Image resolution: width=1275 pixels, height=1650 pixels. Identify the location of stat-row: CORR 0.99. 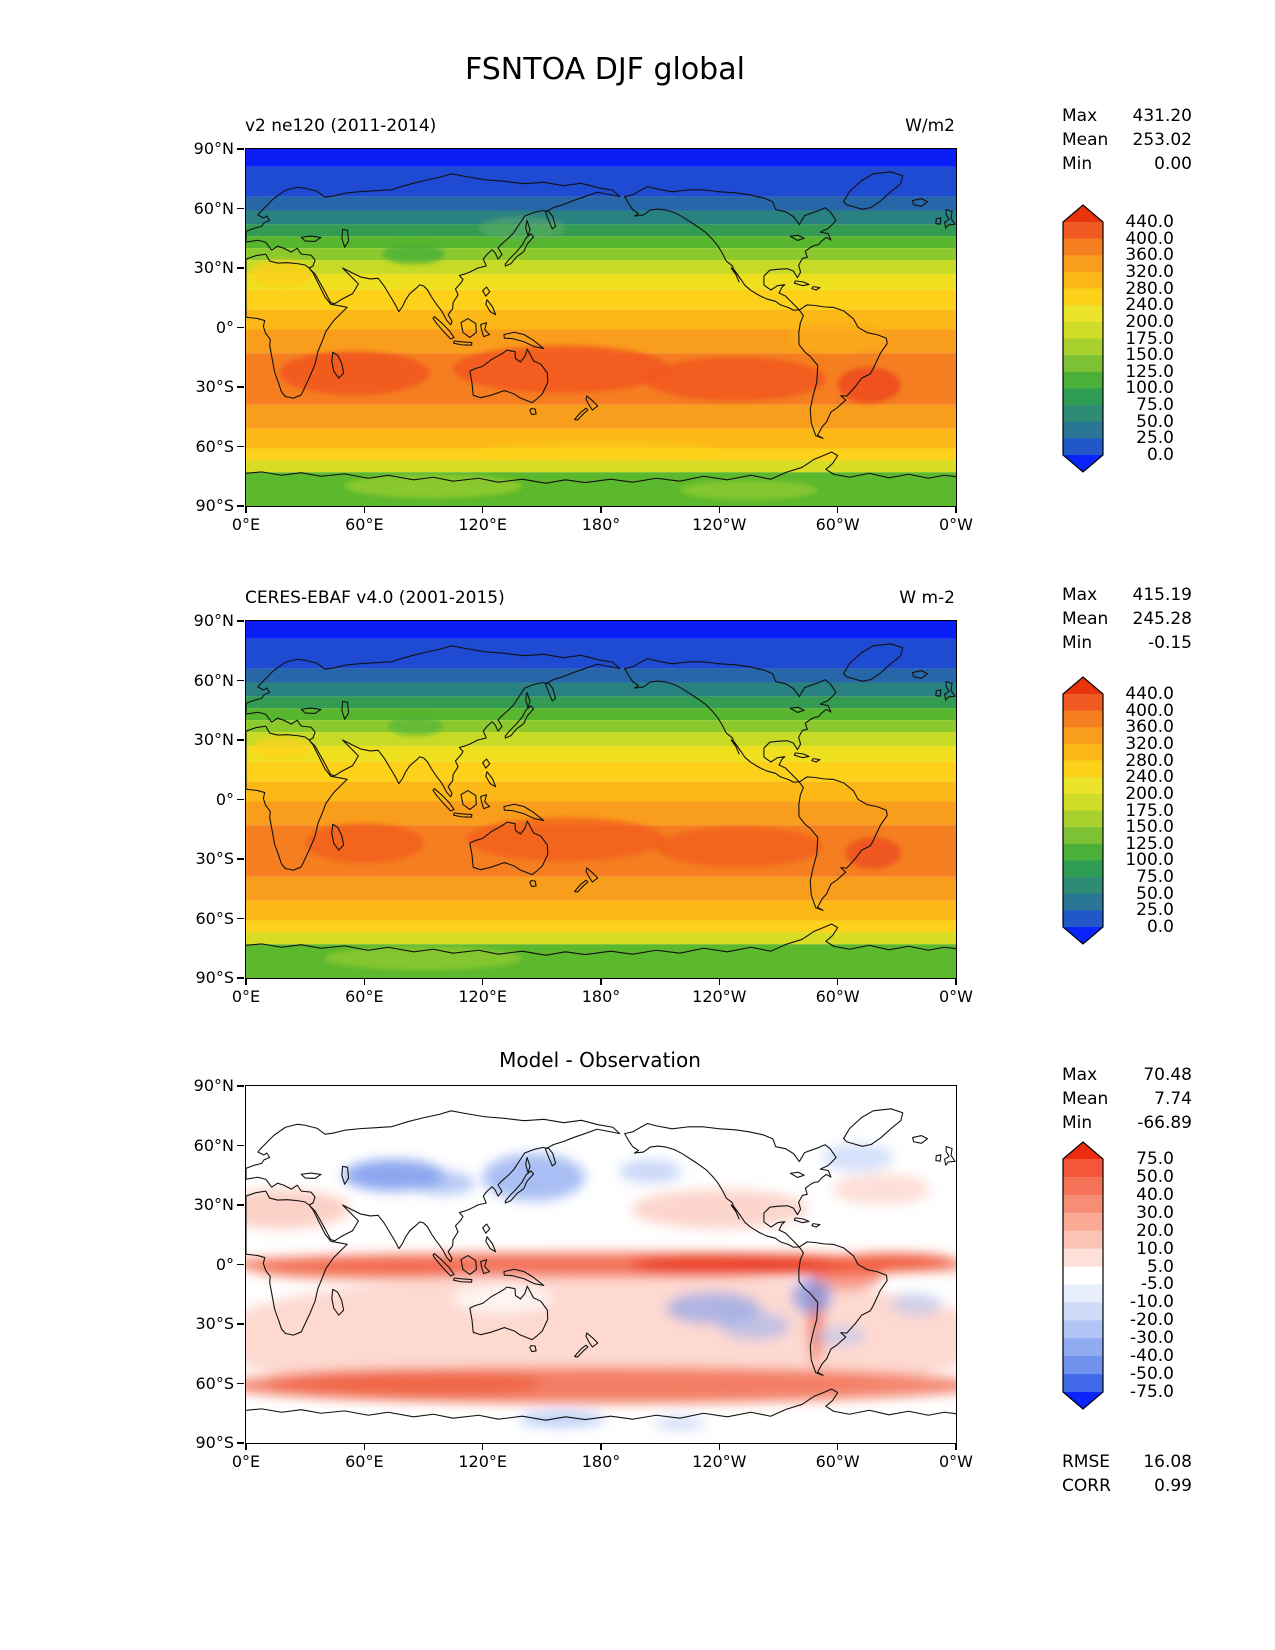
(1127, 1486).